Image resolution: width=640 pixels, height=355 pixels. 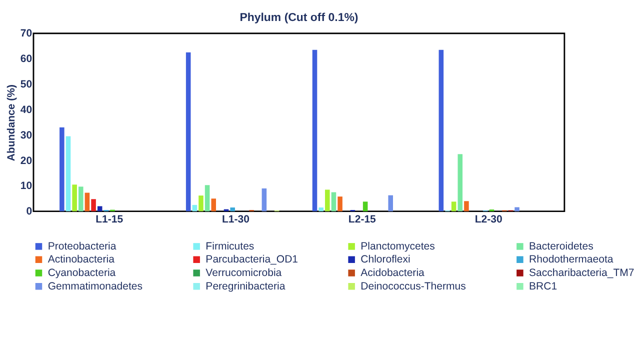 What do you see at coordinates (581, 272) in the screenshot?
I see `legend-label: Saccharibacteria_TM7` at bounding box center [581, 272].